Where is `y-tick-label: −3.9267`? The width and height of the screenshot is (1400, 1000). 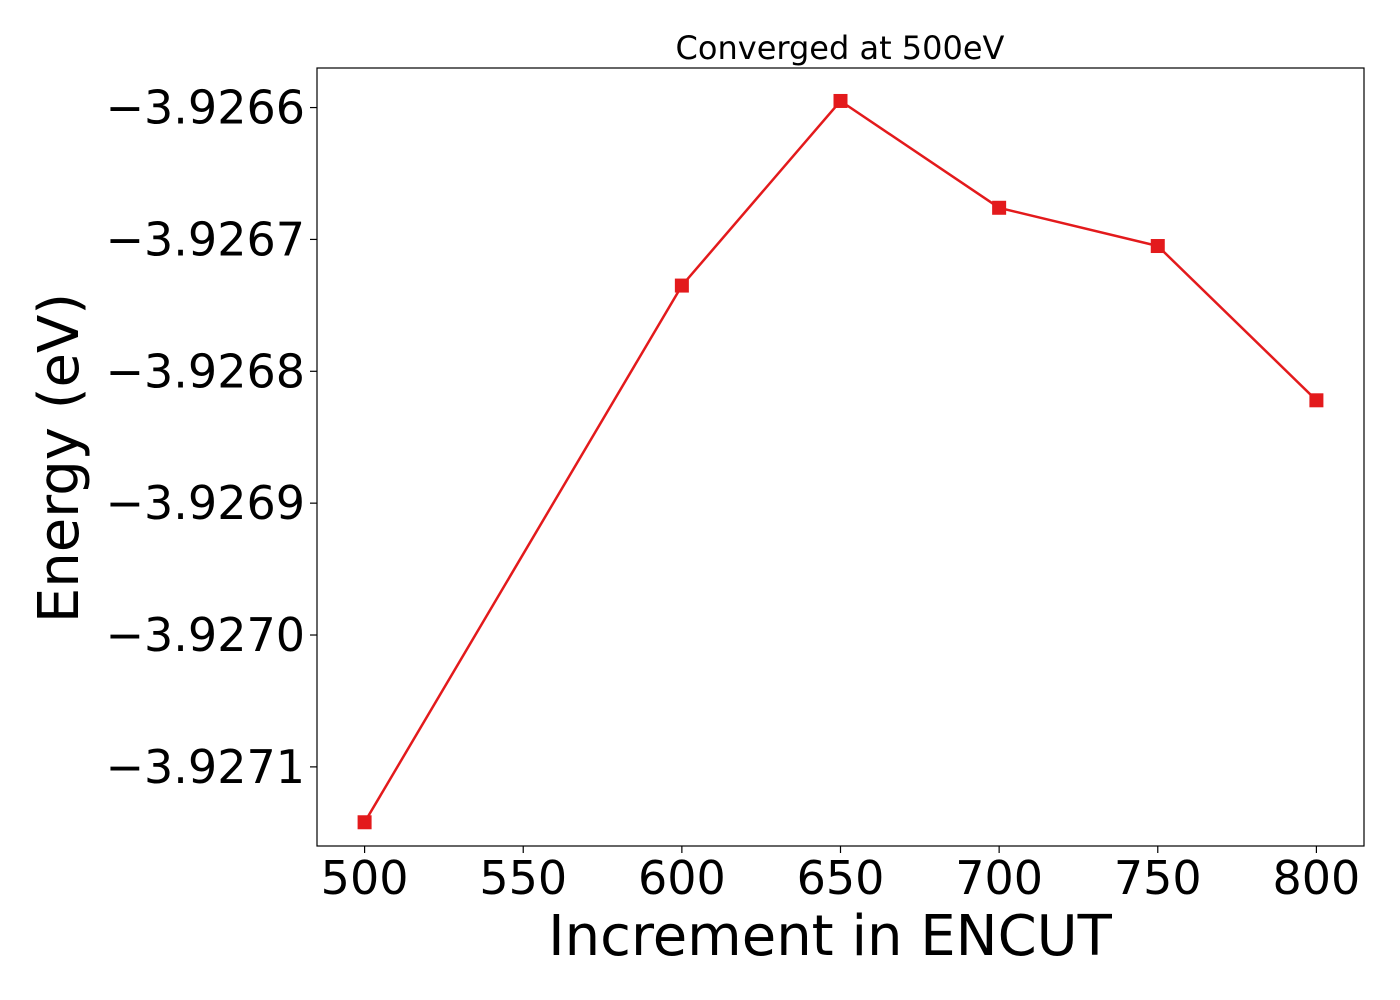 y-tick-label: −3.9267 is located at coordinates (206, 239).